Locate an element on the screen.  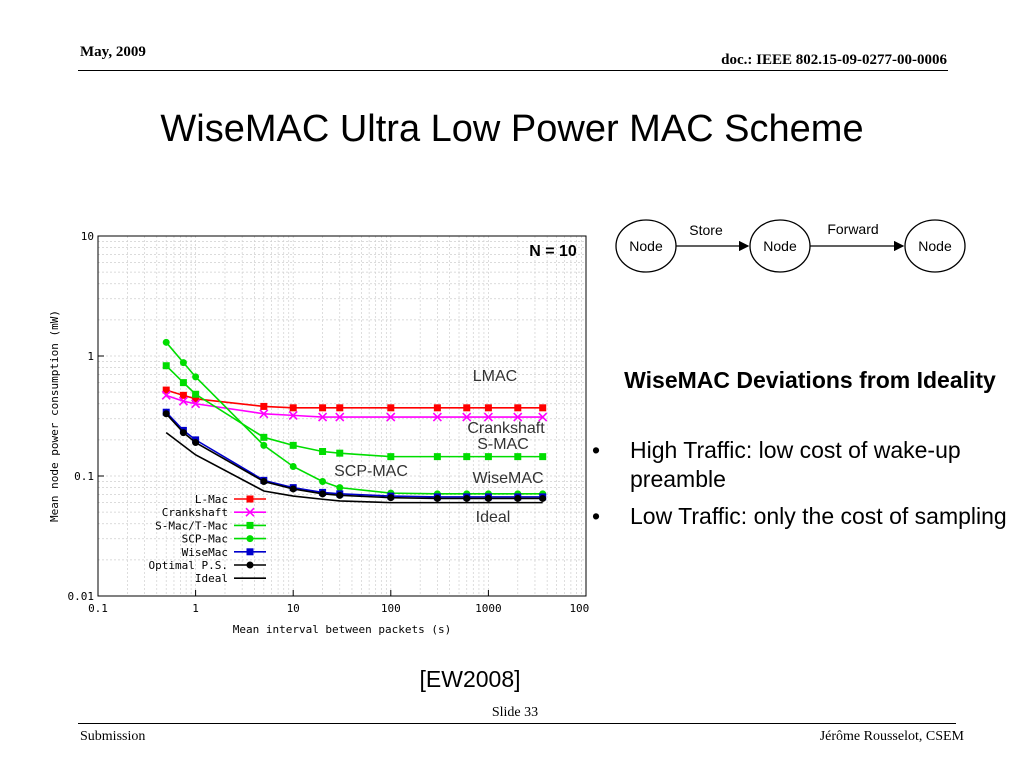
legend-label: Crankshaft is located at coordinates (195, 512).